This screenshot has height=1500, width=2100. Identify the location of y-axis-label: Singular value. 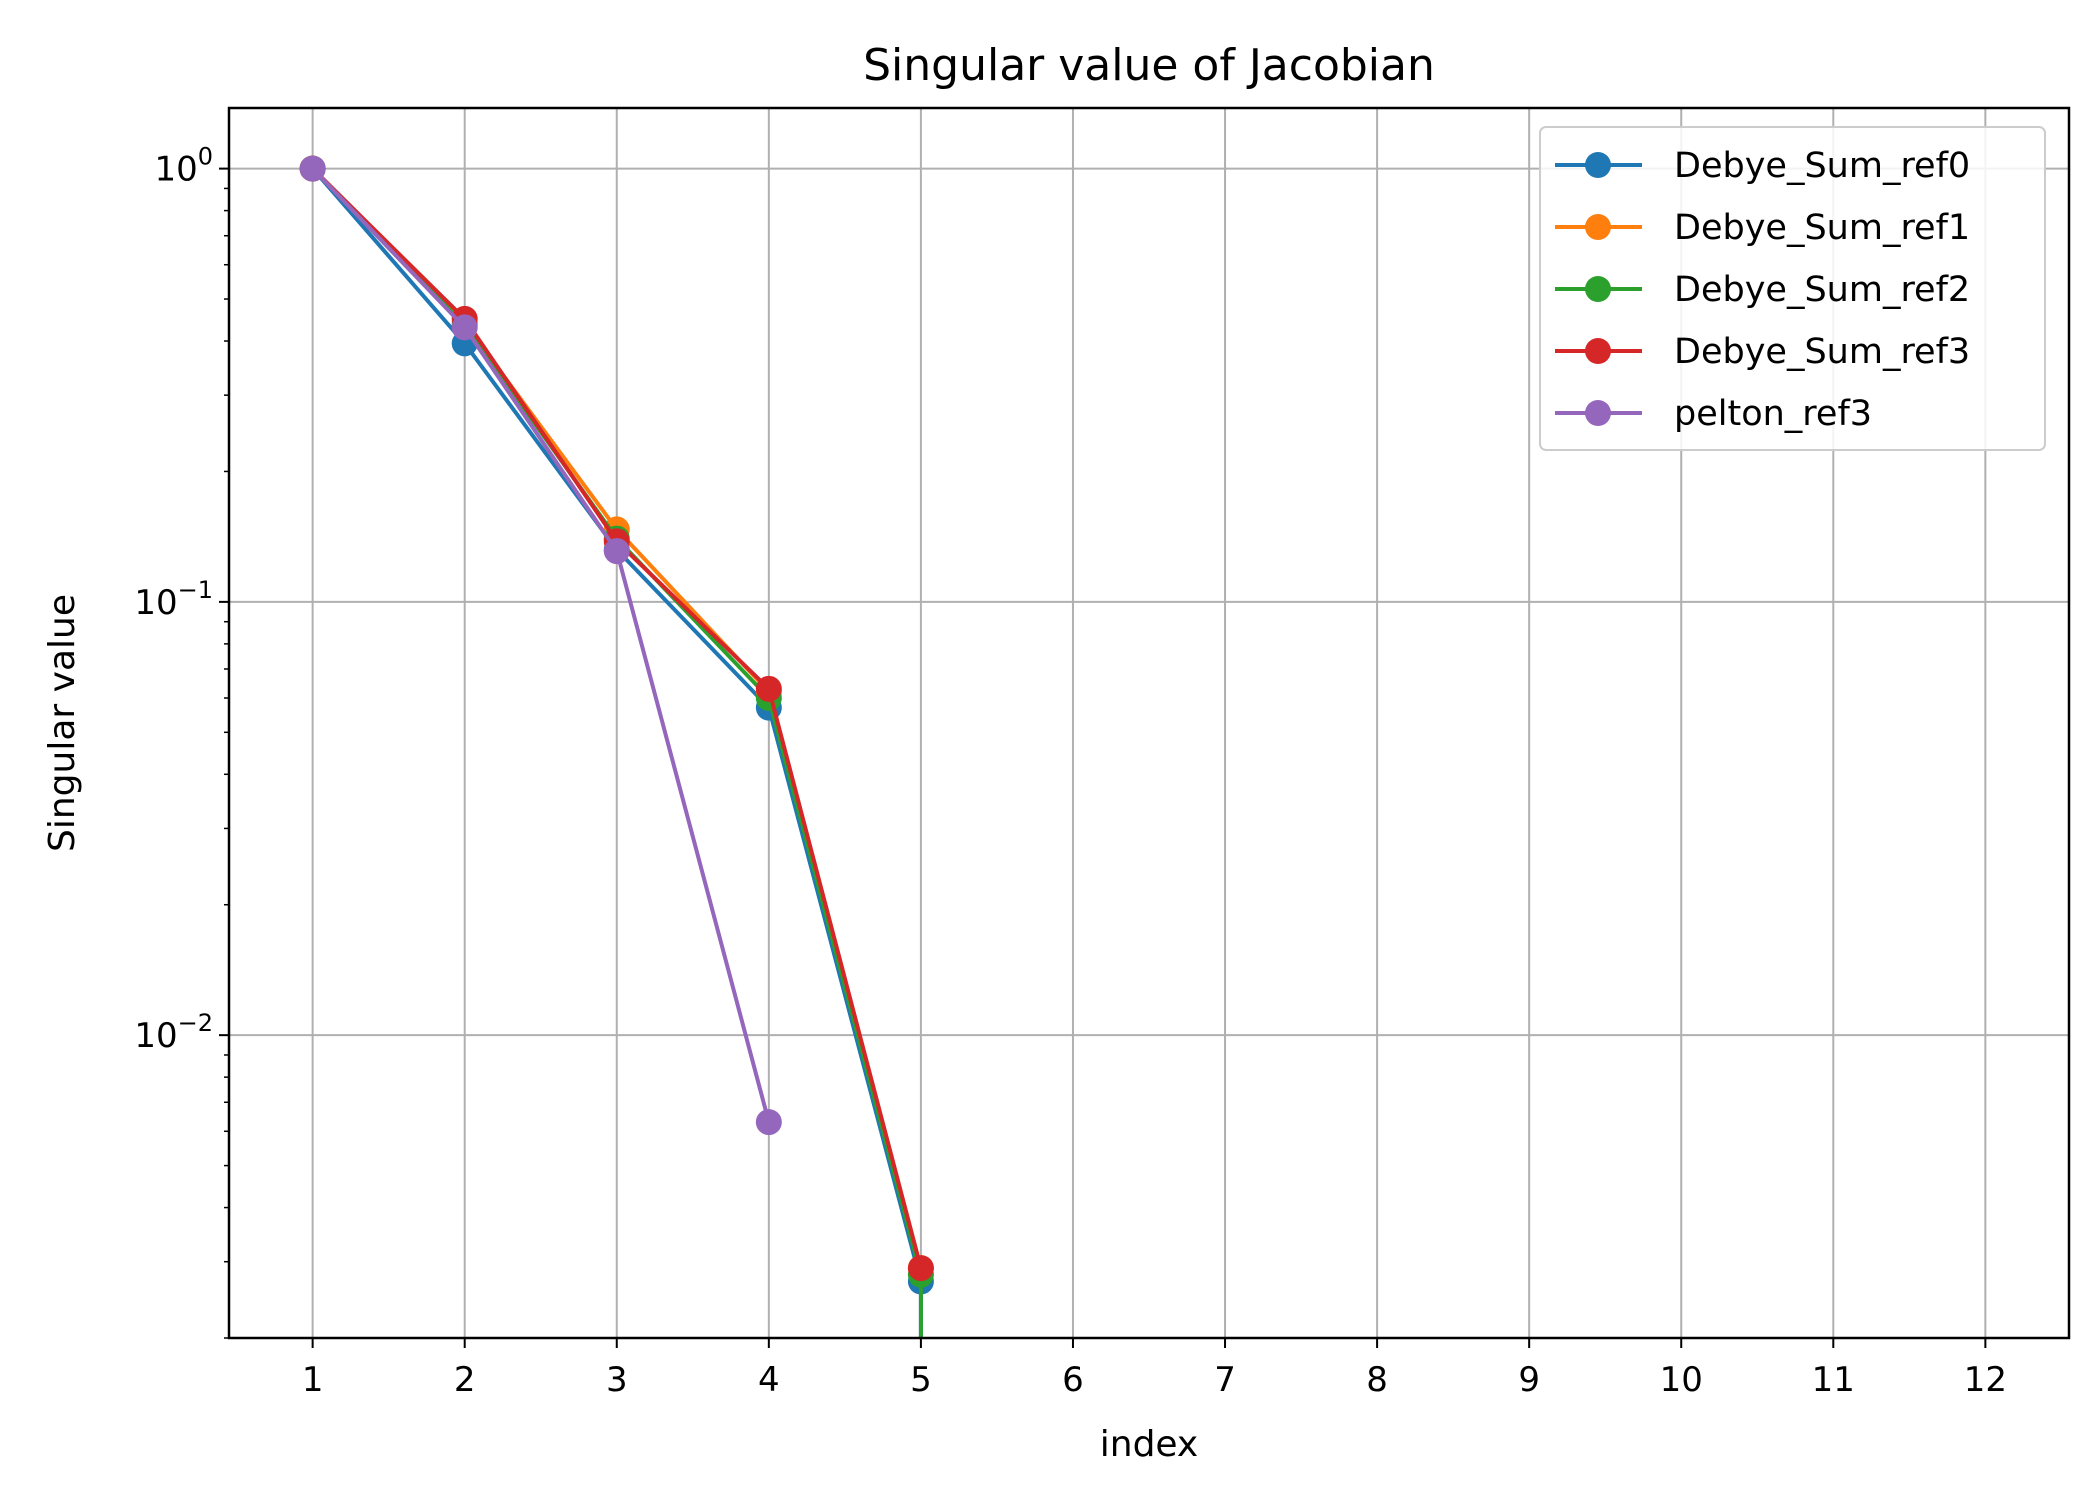
(62, 723).